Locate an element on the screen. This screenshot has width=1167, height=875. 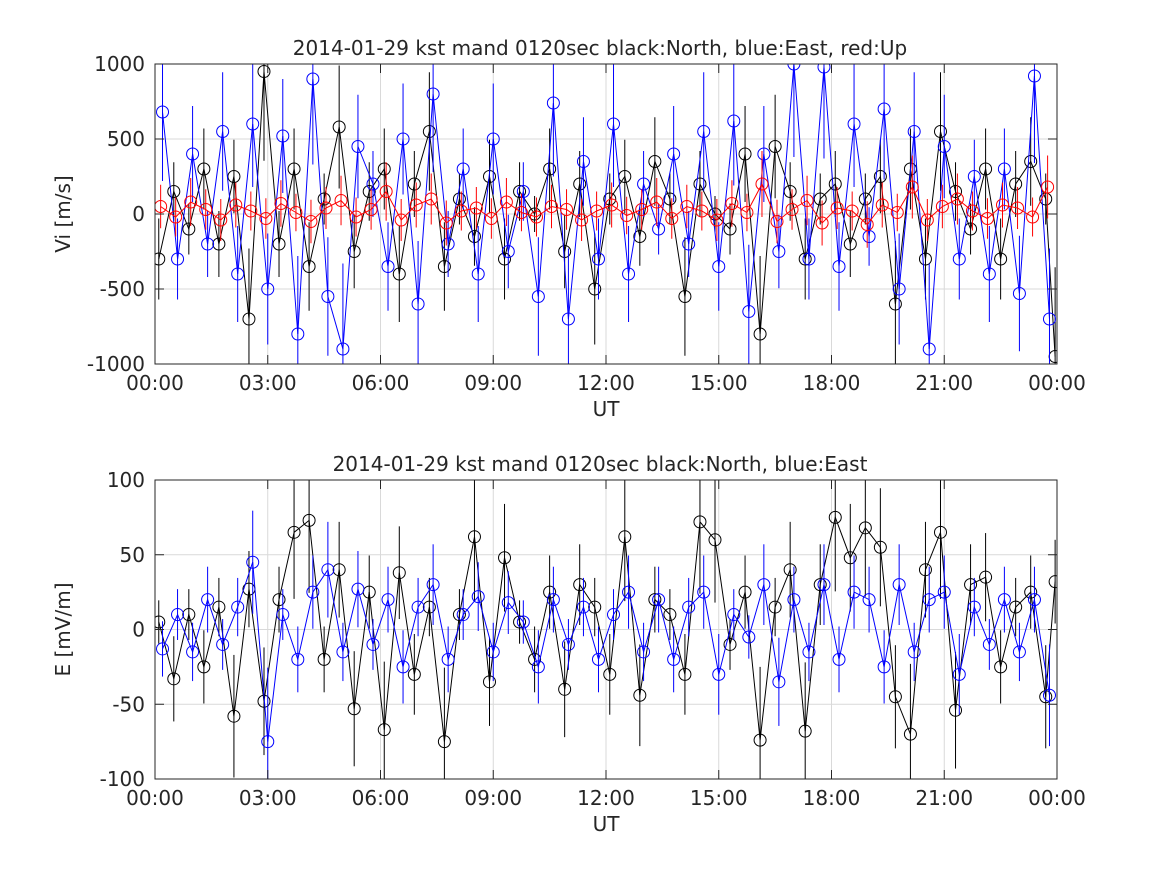
x-tick-label: 12:00 is located at coordinates (606, 383).